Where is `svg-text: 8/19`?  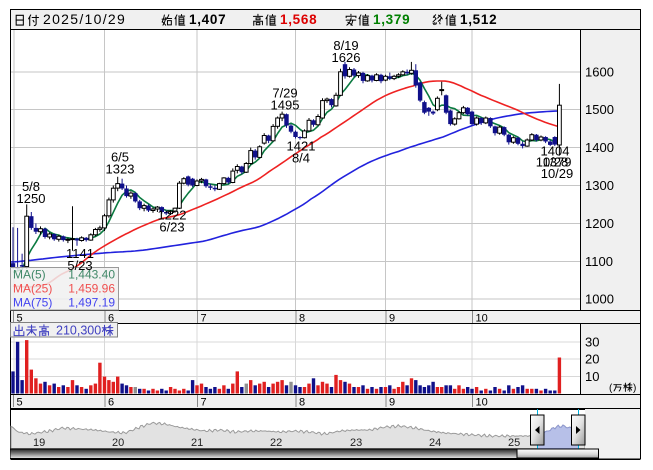
svg-text: 8/19 is located at coordinates (345, 45).